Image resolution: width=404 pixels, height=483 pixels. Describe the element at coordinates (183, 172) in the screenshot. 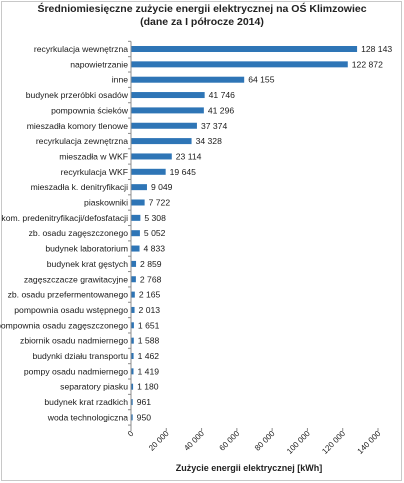

I see `data-label: 19 645` at that location.